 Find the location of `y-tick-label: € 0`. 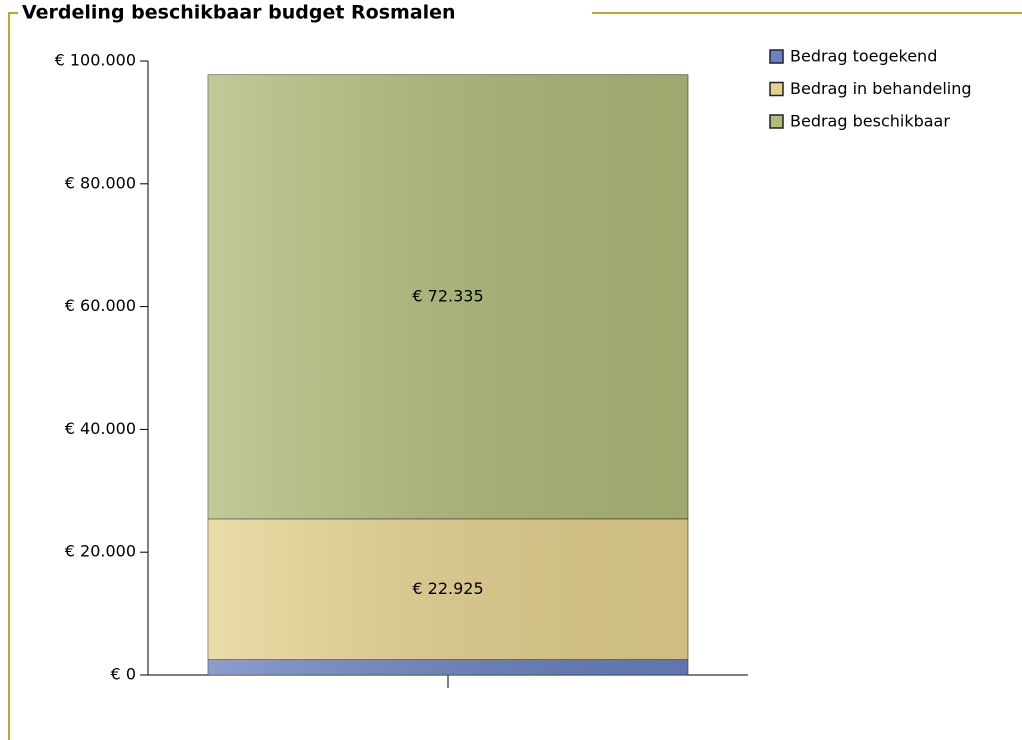

y-tick-label: € 0 is located at coordinates (123, 674).